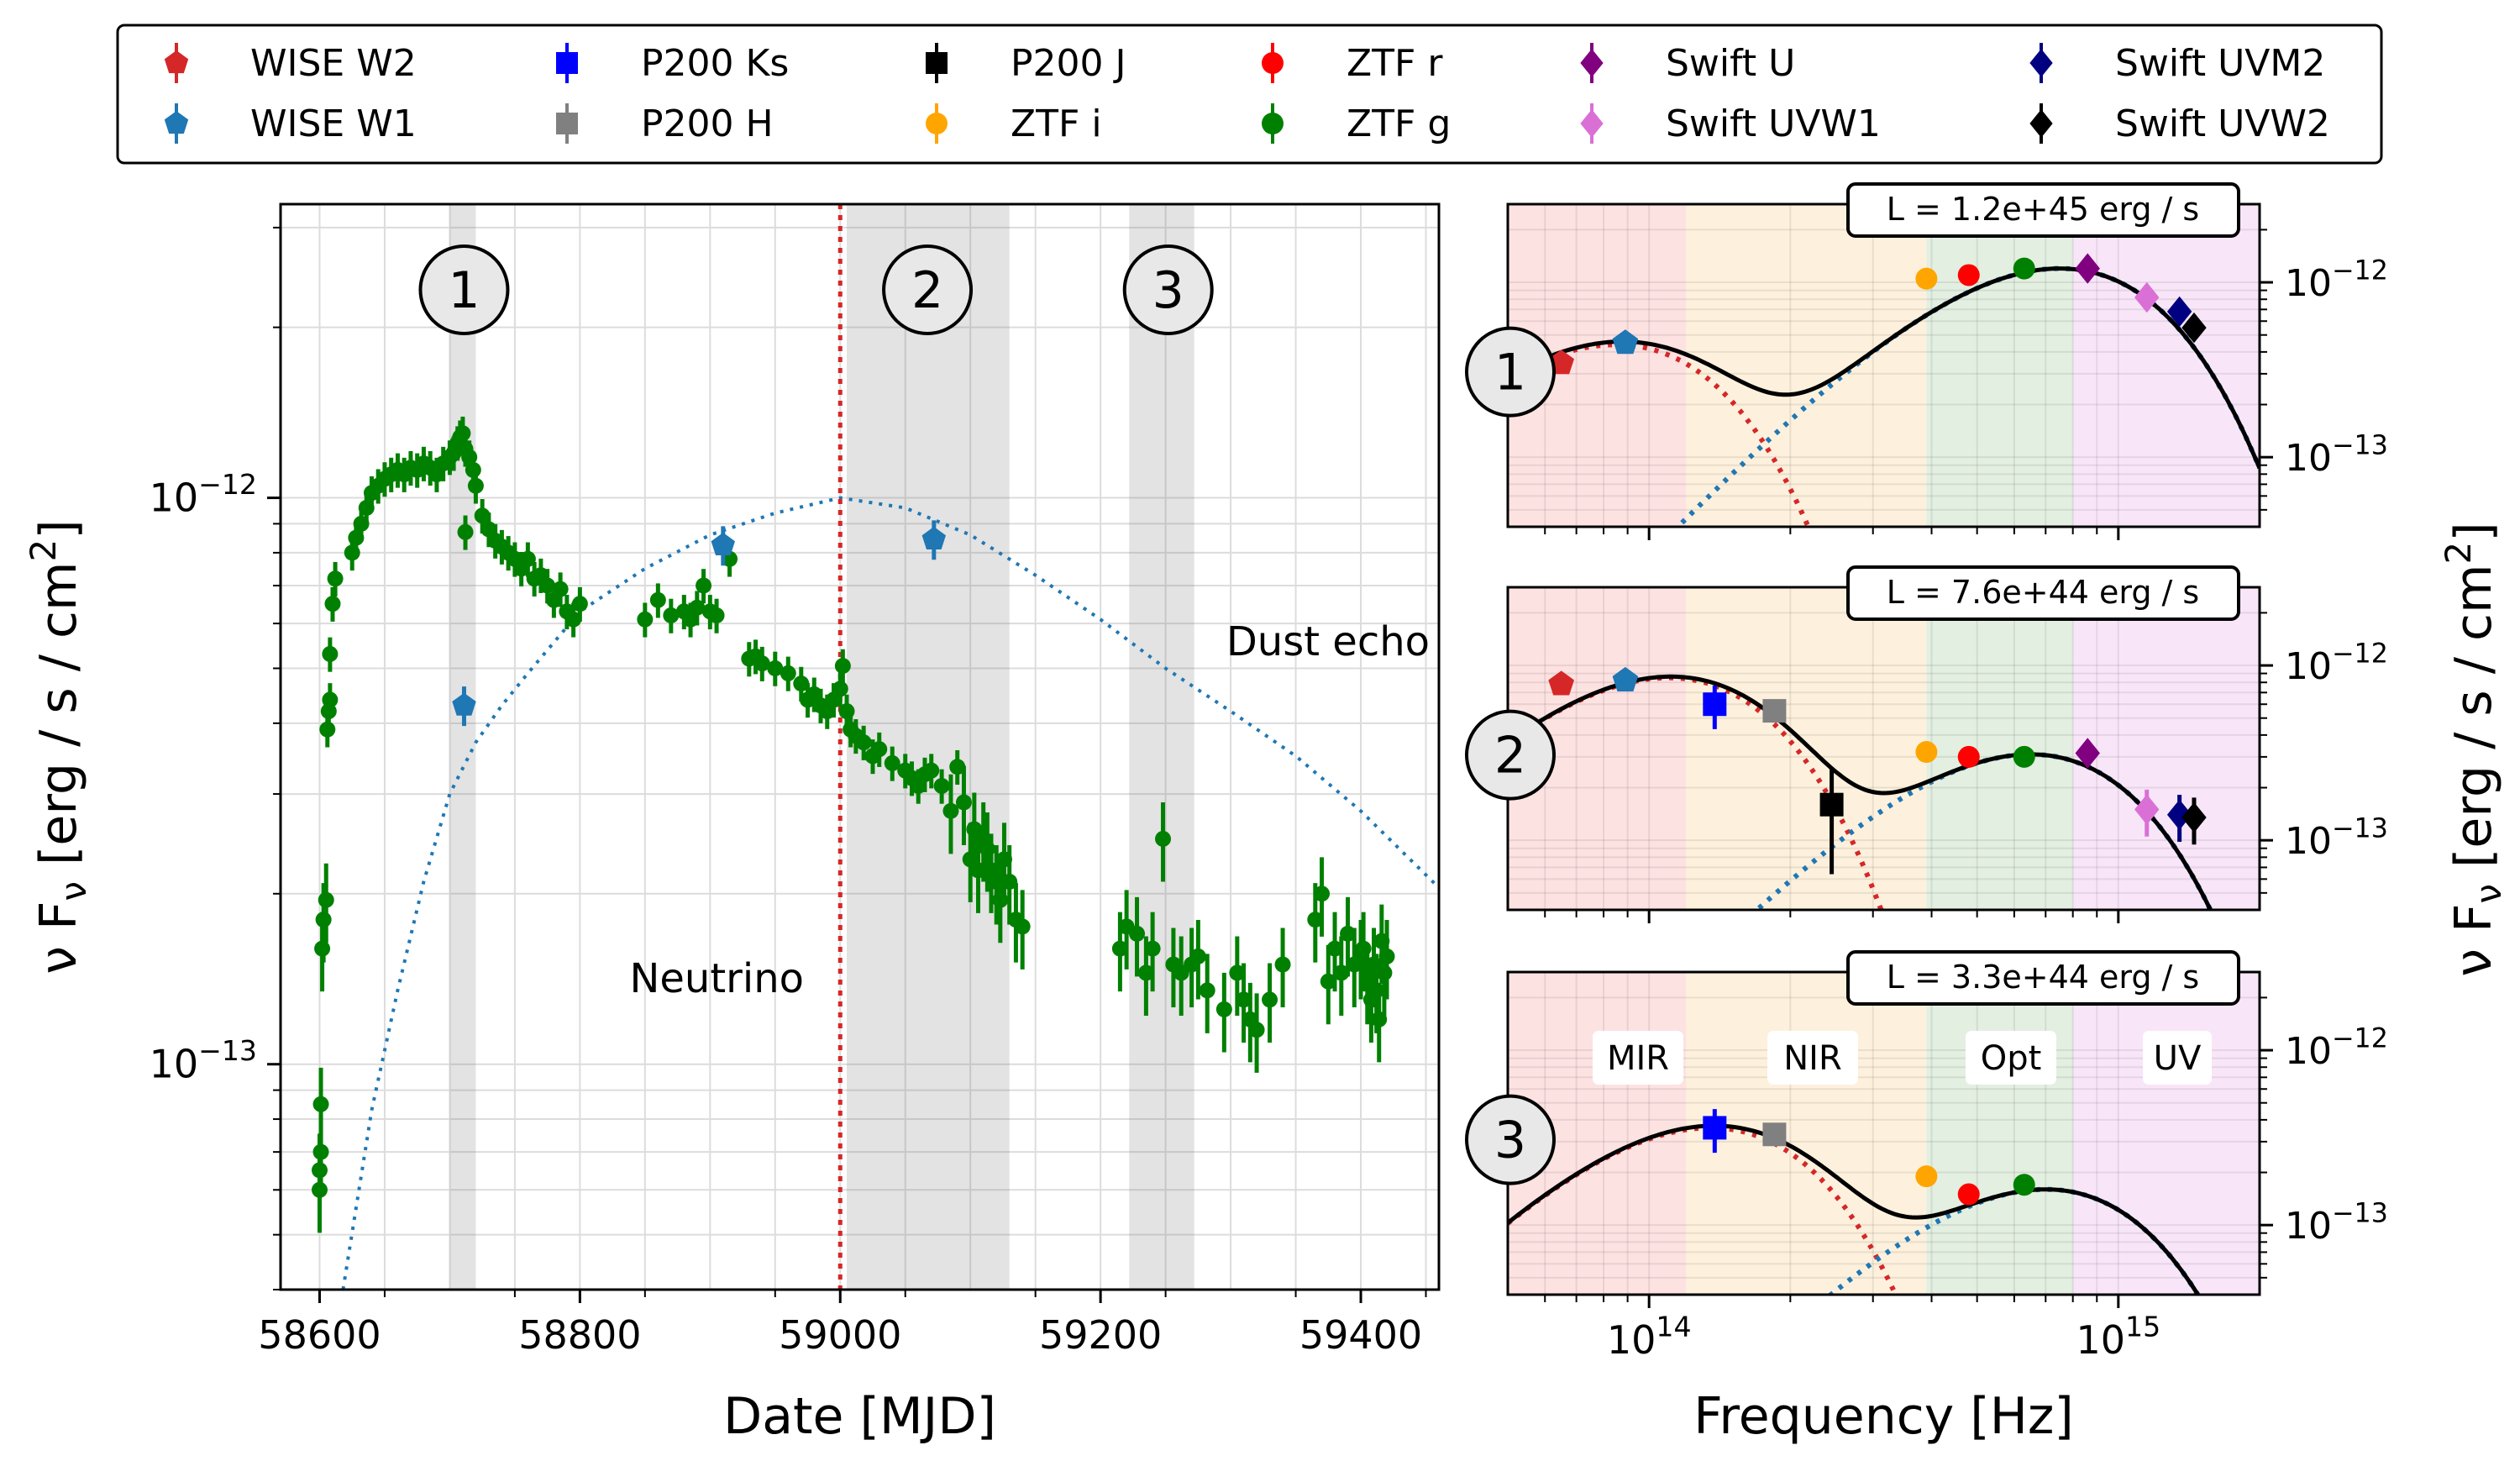 Image resolution: width=2520 pixels, height=1461 pixels. What do you see at coordinates (2118, 1336) in the screenshot?
I see `x-tick-label: 1015` at bounding box center [2118, 1336].